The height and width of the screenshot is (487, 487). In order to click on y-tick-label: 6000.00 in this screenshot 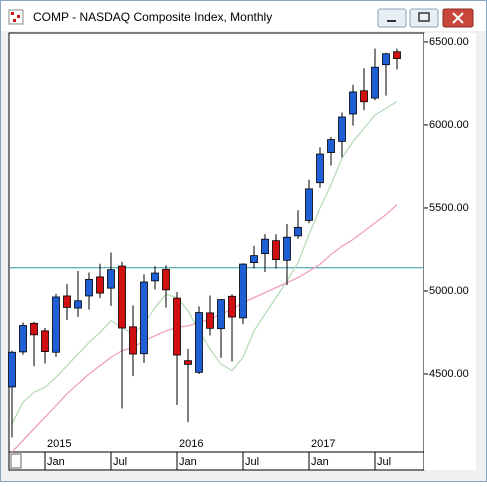, I will do `click(449, 125)`.